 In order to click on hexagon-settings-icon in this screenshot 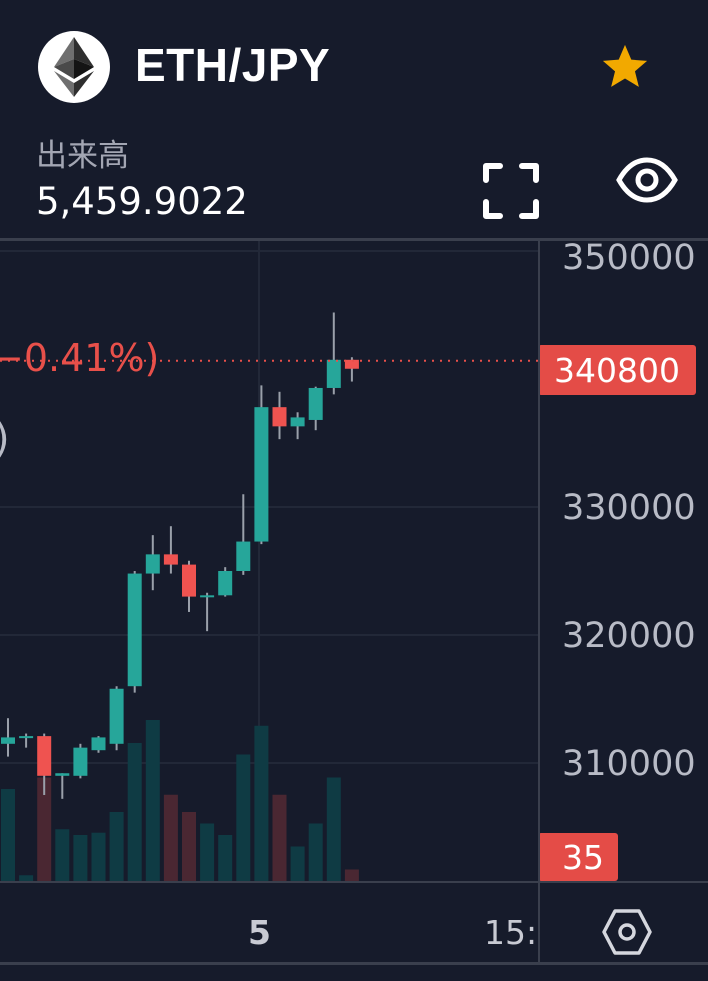, I will do `click(627, 932)`.